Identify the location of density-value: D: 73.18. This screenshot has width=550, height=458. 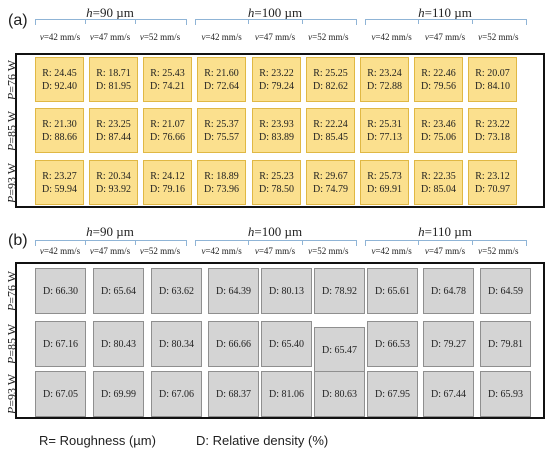
(492, 137).